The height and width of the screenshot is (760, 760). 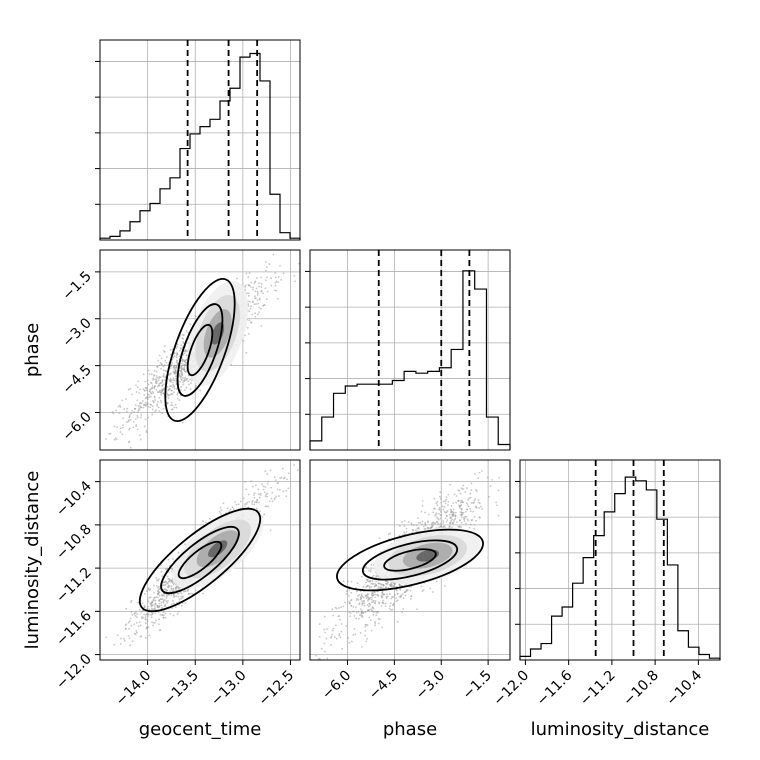 What do you see at coordinates (200, 350) in the screenshot?
I see `contour-line` at bounding box center [200, 350].